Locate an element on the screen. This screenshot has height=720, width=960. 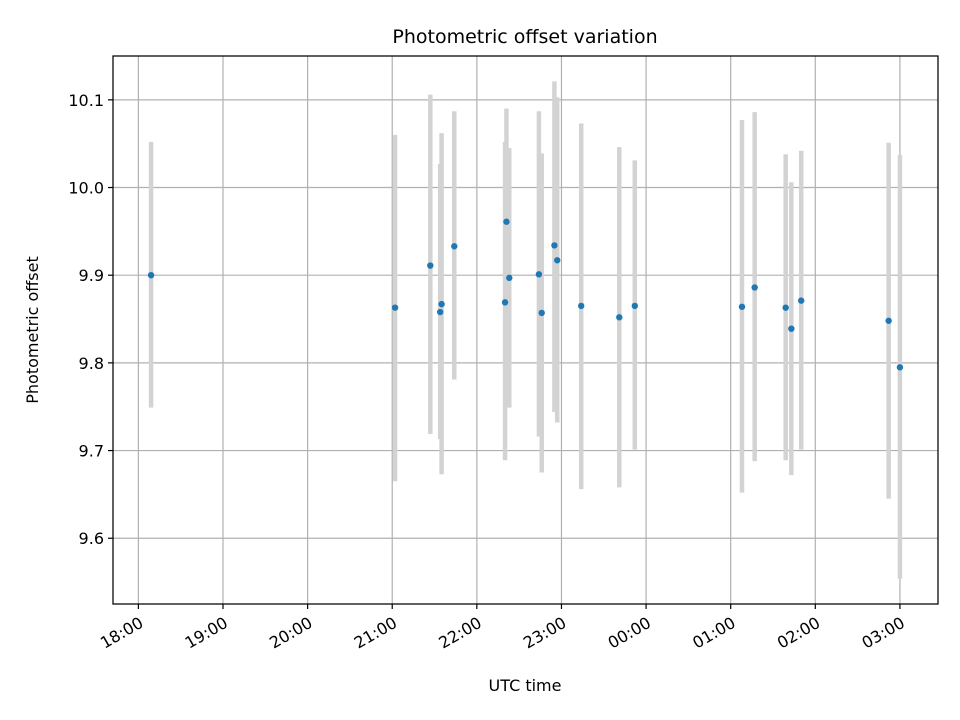
chart-title: Photometric offset variation is located at coordinates (524, 37).